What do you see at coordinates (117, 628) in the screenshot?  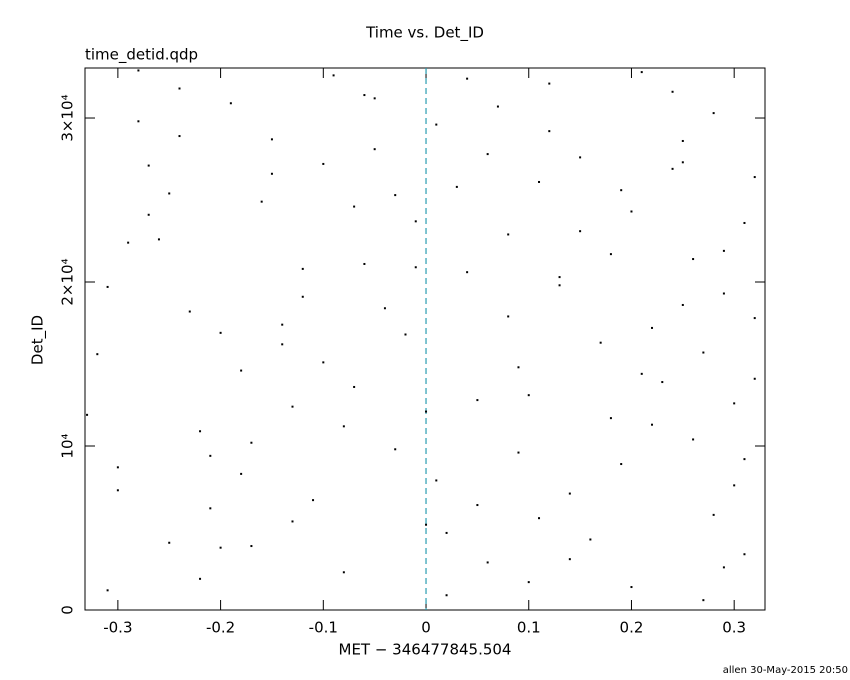 I see `x-tick-label: -0.3` at bounding box center [117, 628].